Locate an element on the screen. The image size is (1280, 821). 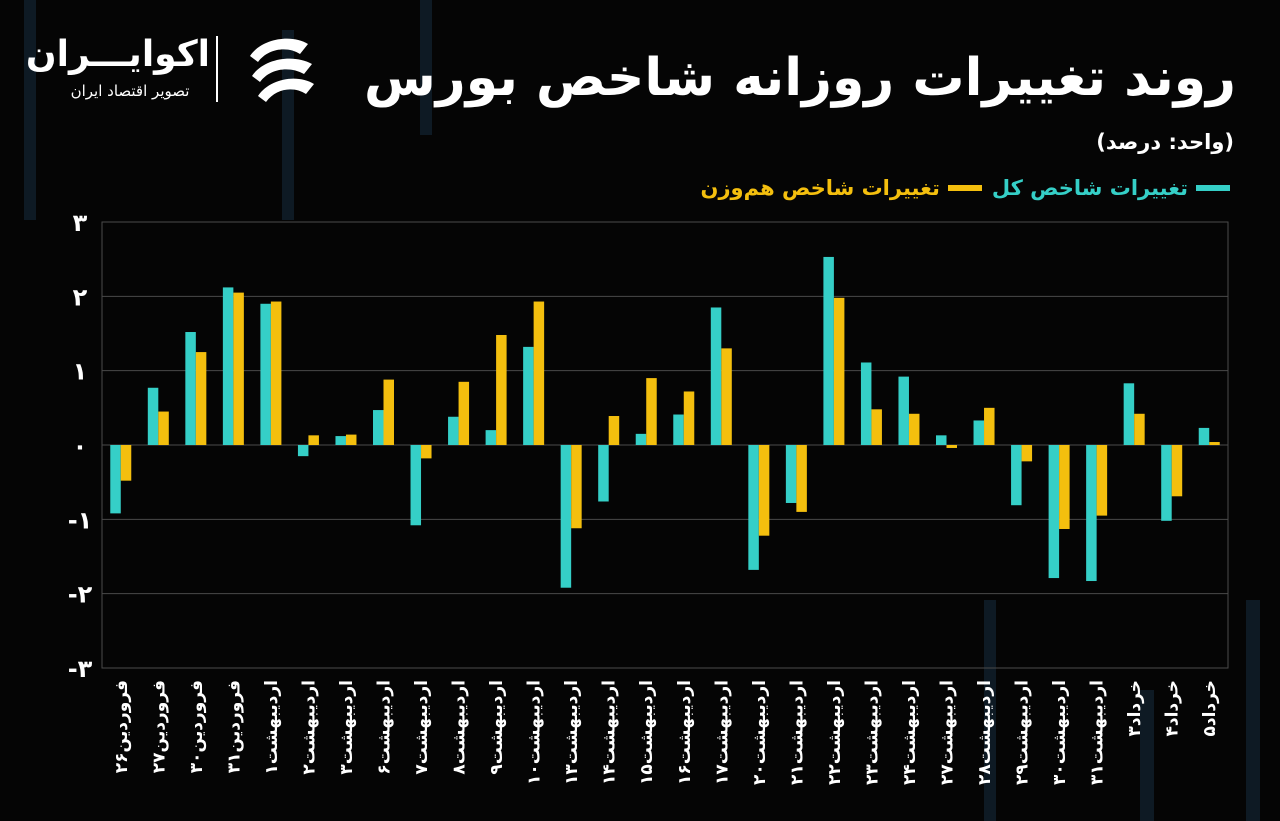
x-tick-label: ۳۰فروردین is located at coordinates (197, 726).